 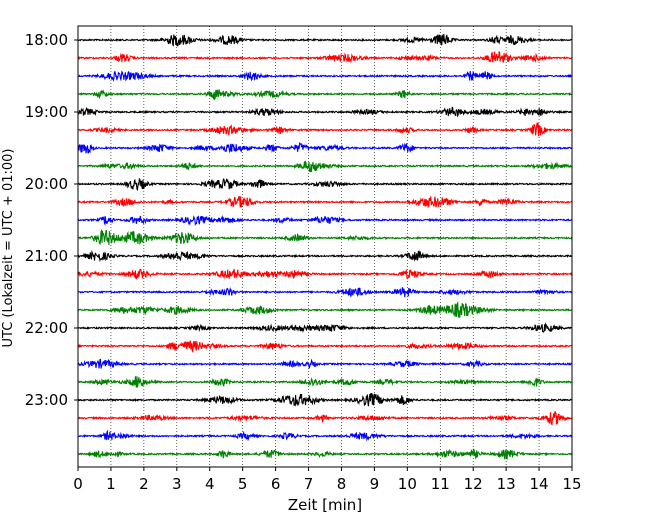 I want to click on x-tick-label: 0, so click(x=78, y=484).